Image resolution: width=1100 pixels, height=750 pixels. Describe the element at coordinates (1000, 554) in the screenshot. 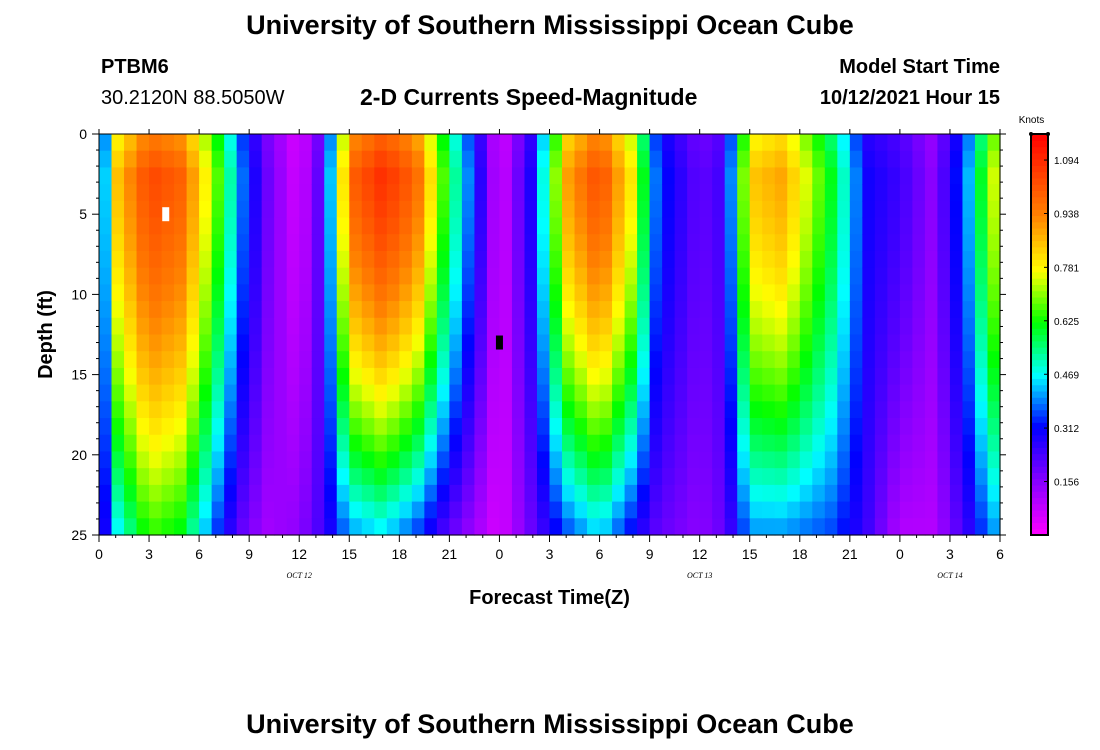

I see `x-tick-label: 6` at that location.